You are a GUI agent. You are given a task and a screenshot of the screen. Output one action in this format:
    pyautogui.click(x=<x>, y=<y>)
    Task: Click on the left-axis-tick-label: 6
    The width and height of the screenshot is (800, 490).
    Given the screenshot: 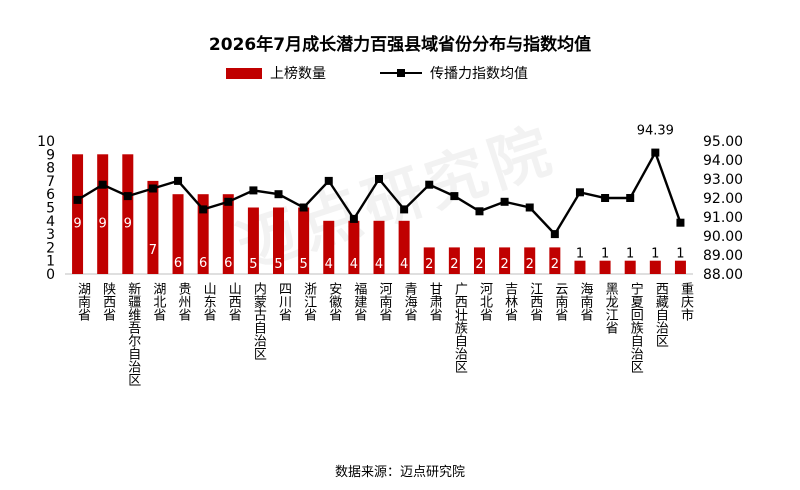 What is the action you would take?
    pyautogui.click(x=50, y=195)
    